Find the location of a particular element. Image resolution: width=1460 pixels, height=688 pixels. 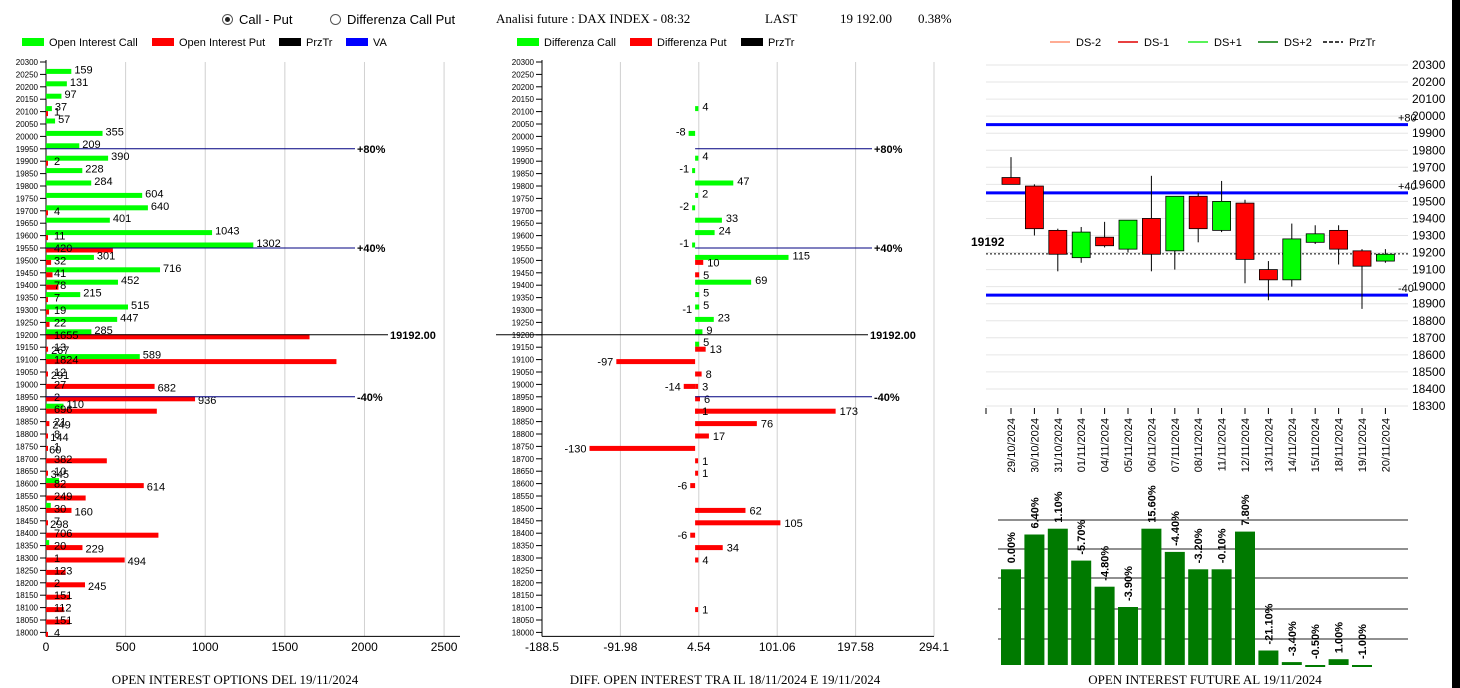

diff-call-label-13: 5 is located at coordinates (706, 306).